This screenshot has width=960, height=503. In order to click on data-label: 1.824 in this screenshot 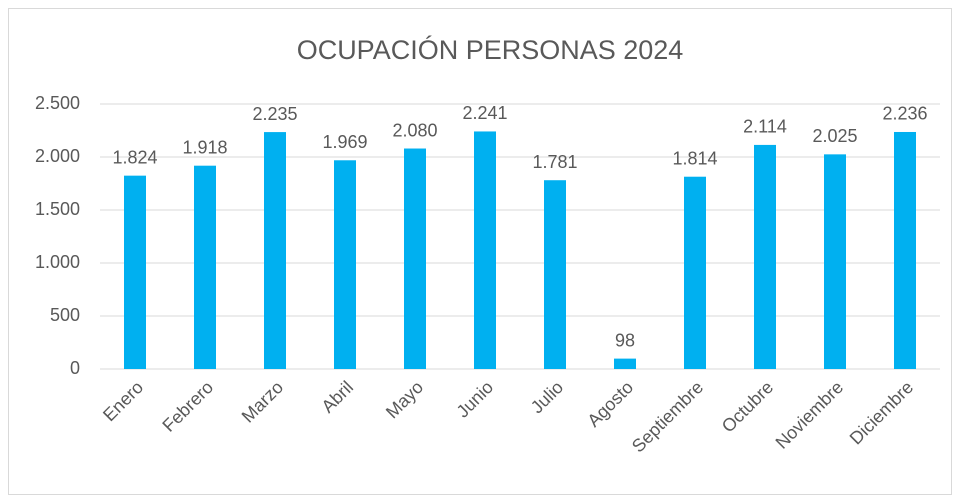, I will do `click(134, 157)`.